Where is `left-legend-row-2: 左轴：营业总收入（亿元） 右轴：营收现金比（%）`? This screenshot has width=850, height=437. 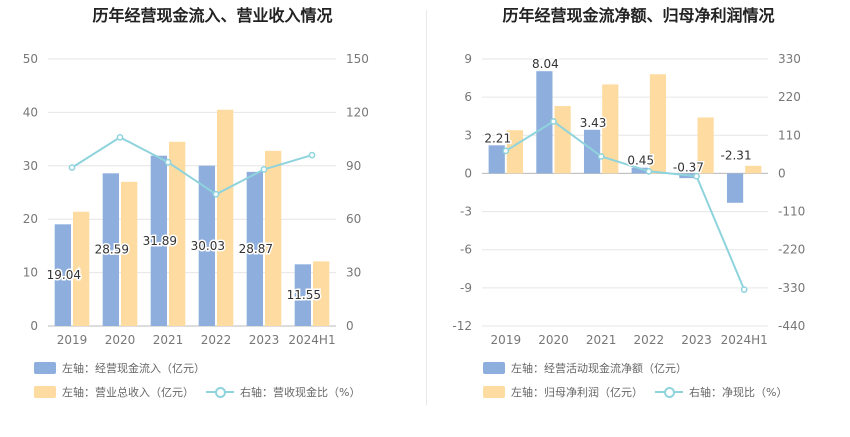
left-legend-row-2: 左轴：营业总收入（亿元） 右轴：营收现金比（%） is located at coordinates (203, 392).